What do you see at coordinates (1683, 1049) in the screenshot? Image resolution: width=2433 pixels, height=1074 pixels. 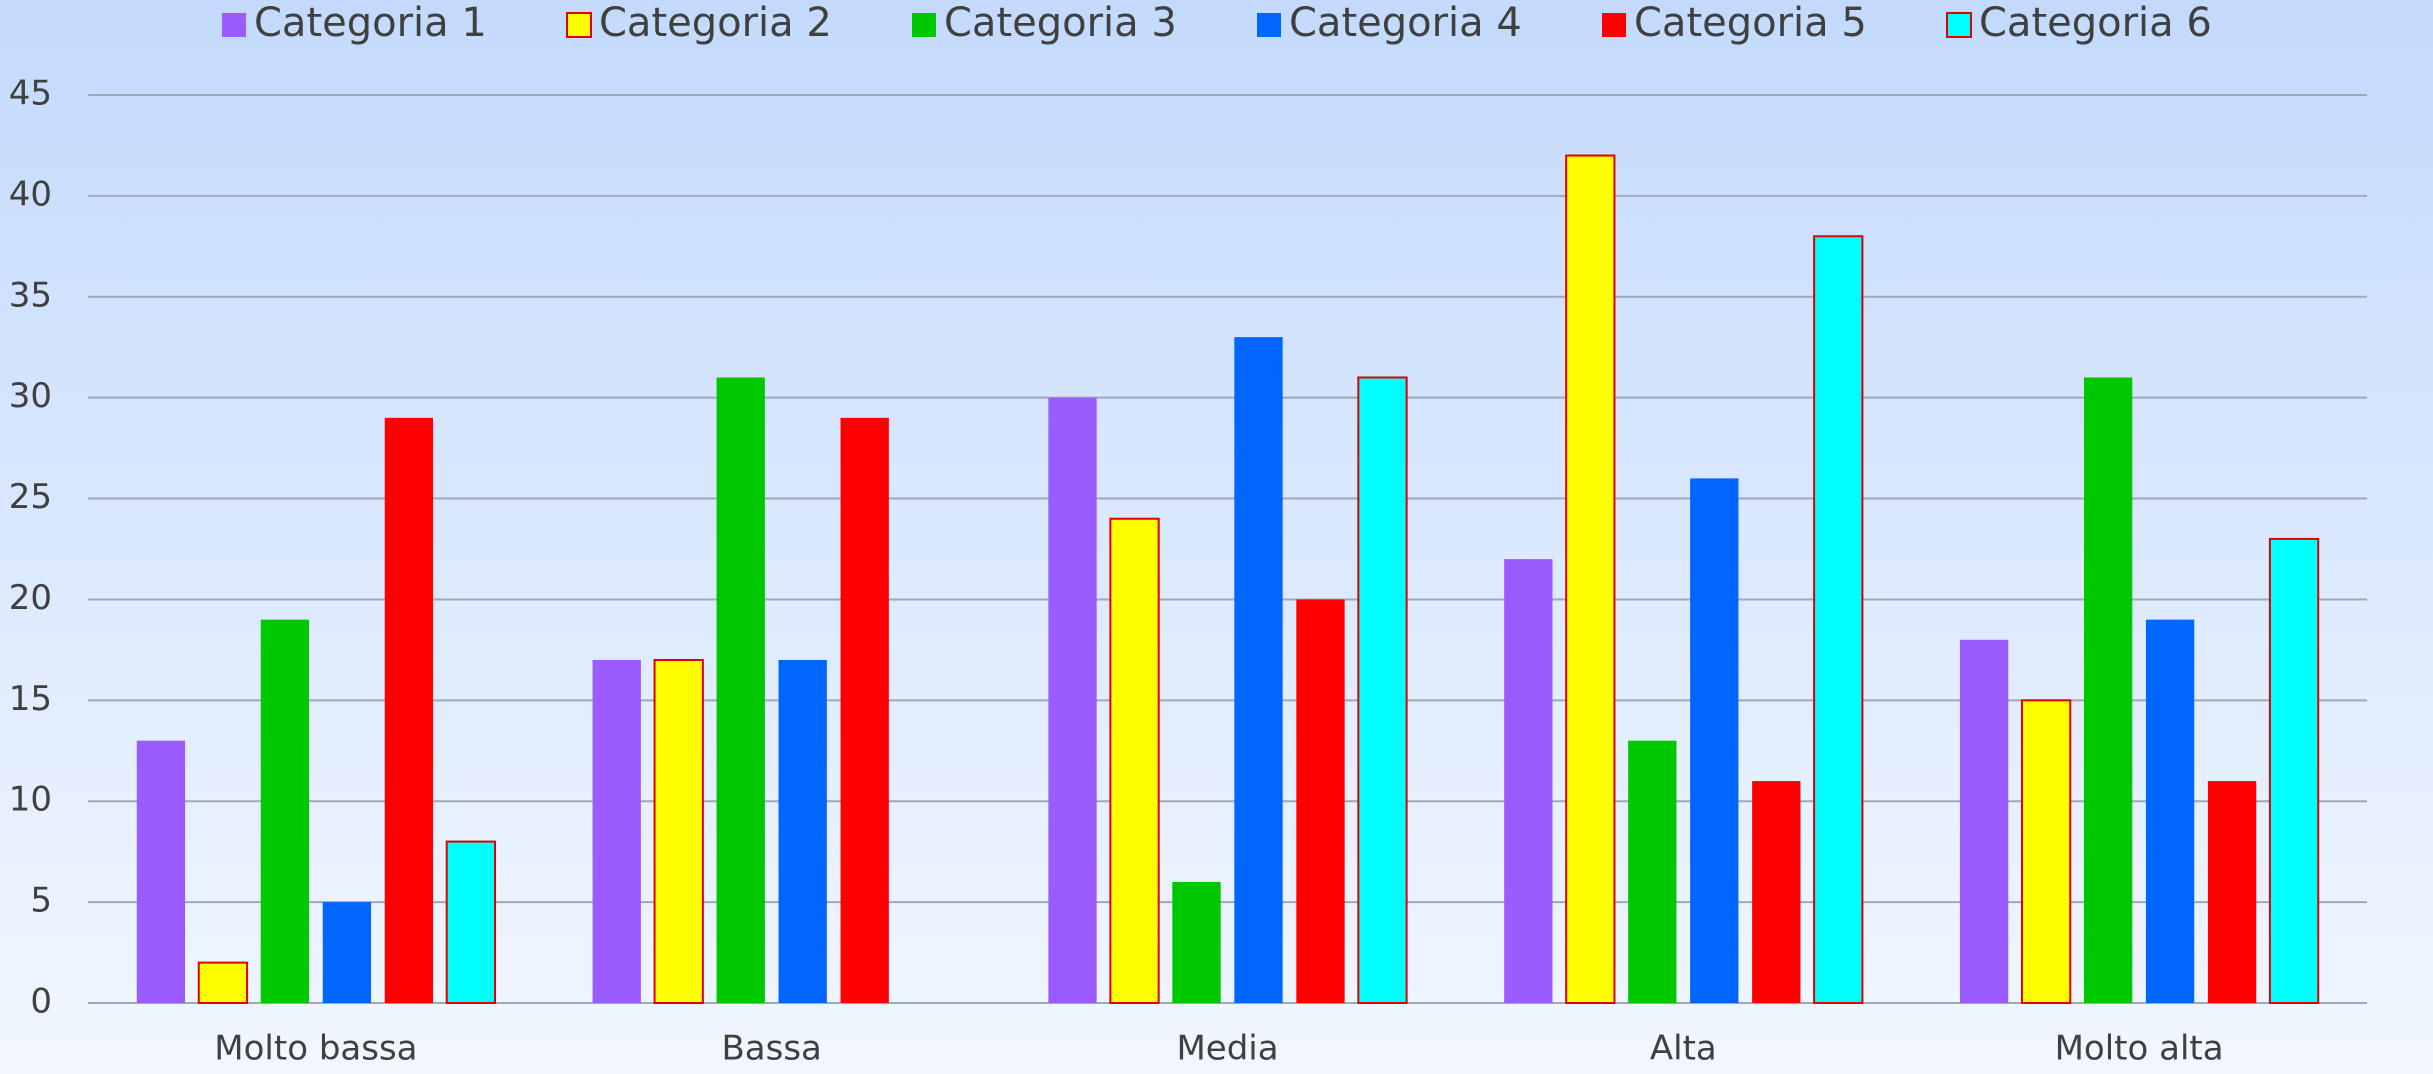 I see `x-tick-label: Alta` at bounding box center [1683, 1049].